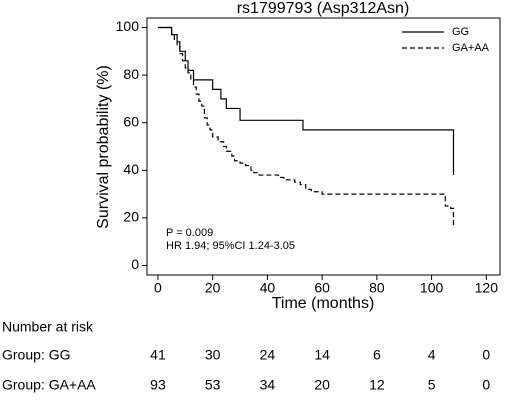  I want to click on legend-label: GA+AA, so click(471, 48).